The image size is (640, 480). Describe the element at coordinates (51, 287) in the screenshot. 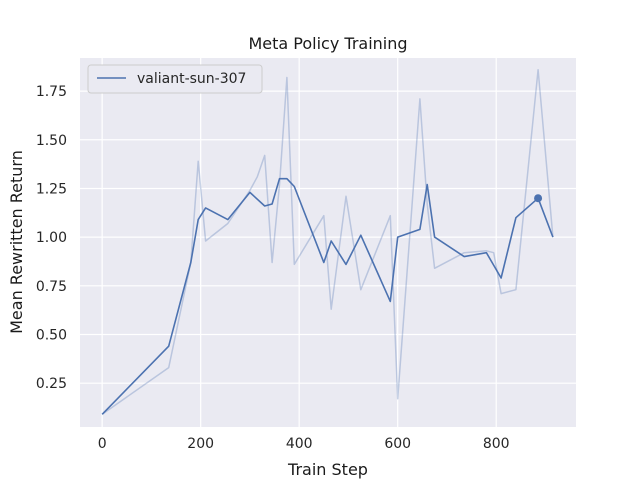

I see `y-tick-label: 0.75` at that location.